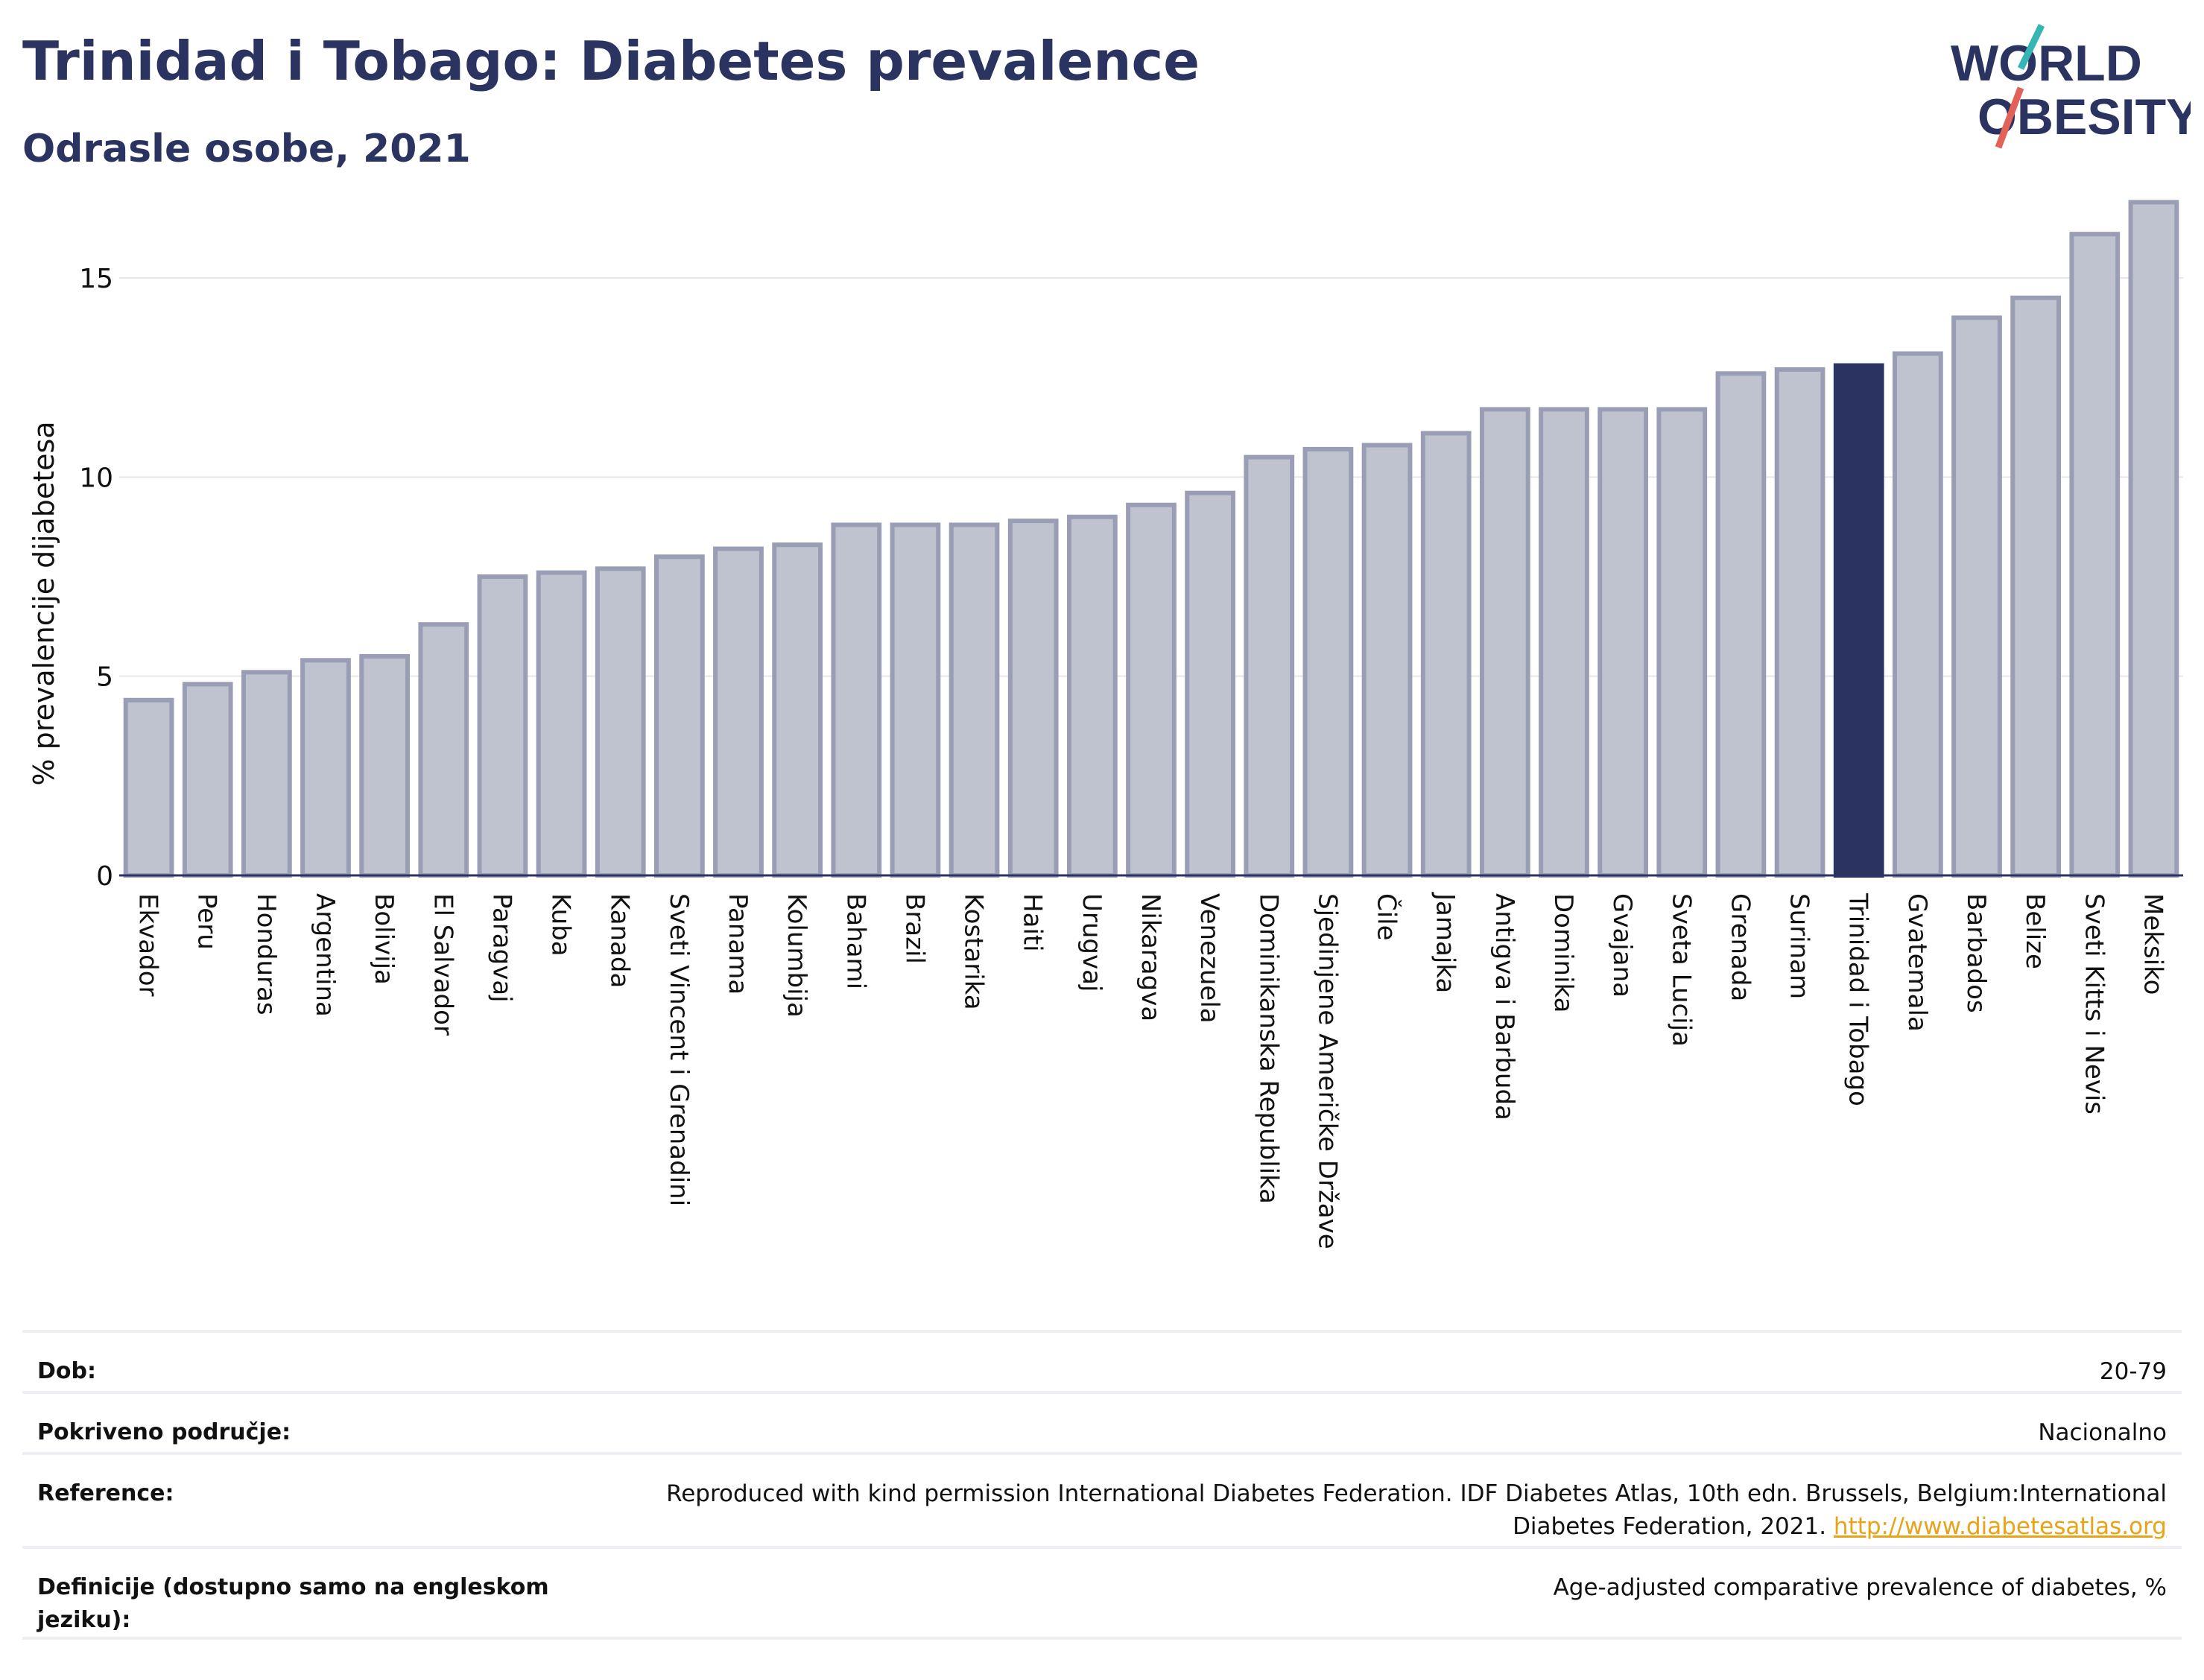 This screenshot has height=1680, width=2204. I want to click on bar-ekvador, so click(148, 787).